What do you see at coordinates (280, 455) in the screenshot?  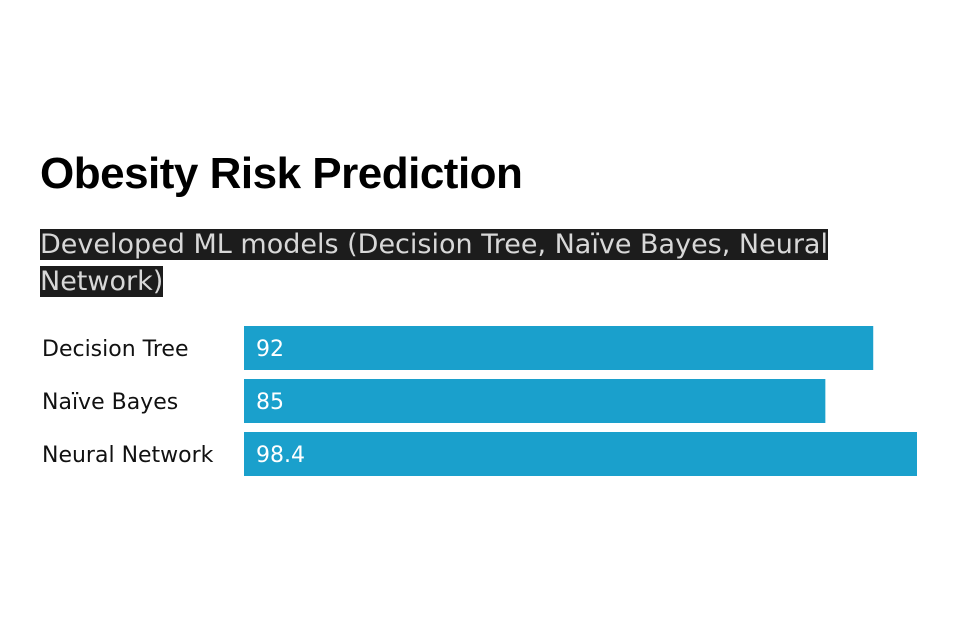 I see `bar-value-label: 98.4` at bounding box center [280, 455].